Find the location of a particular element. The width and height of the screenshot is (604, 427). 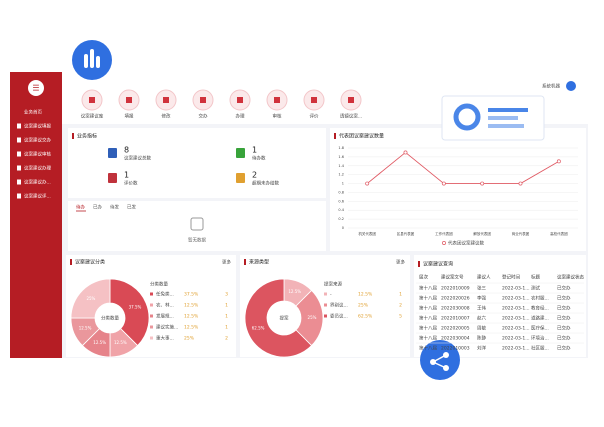

tab: 已办 is located at coordinates (97, 207).